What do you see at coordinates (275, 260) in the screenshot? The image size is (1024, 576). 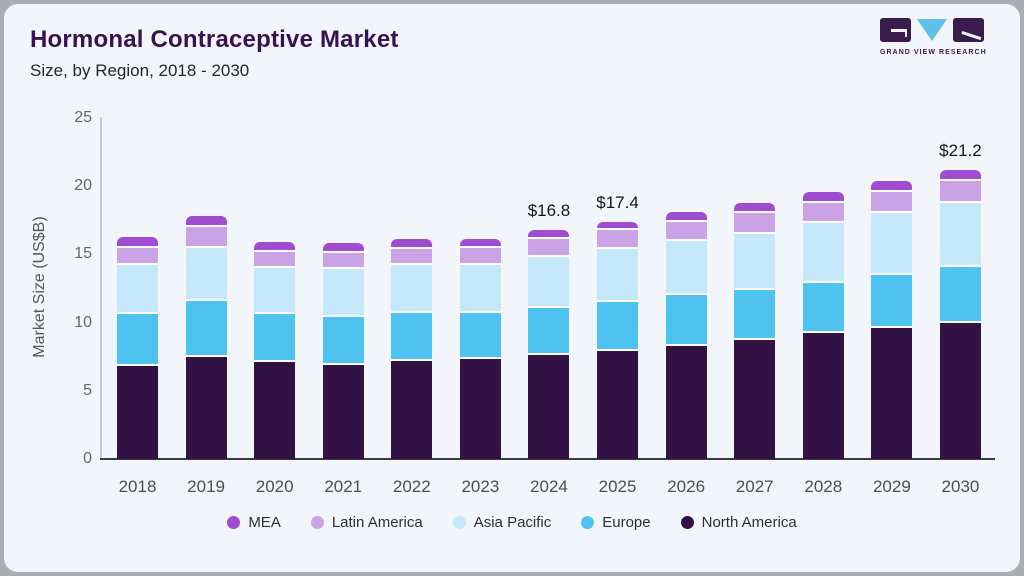 I see `bar-2020-segment-latin-america` at bounding box center [275, 260].